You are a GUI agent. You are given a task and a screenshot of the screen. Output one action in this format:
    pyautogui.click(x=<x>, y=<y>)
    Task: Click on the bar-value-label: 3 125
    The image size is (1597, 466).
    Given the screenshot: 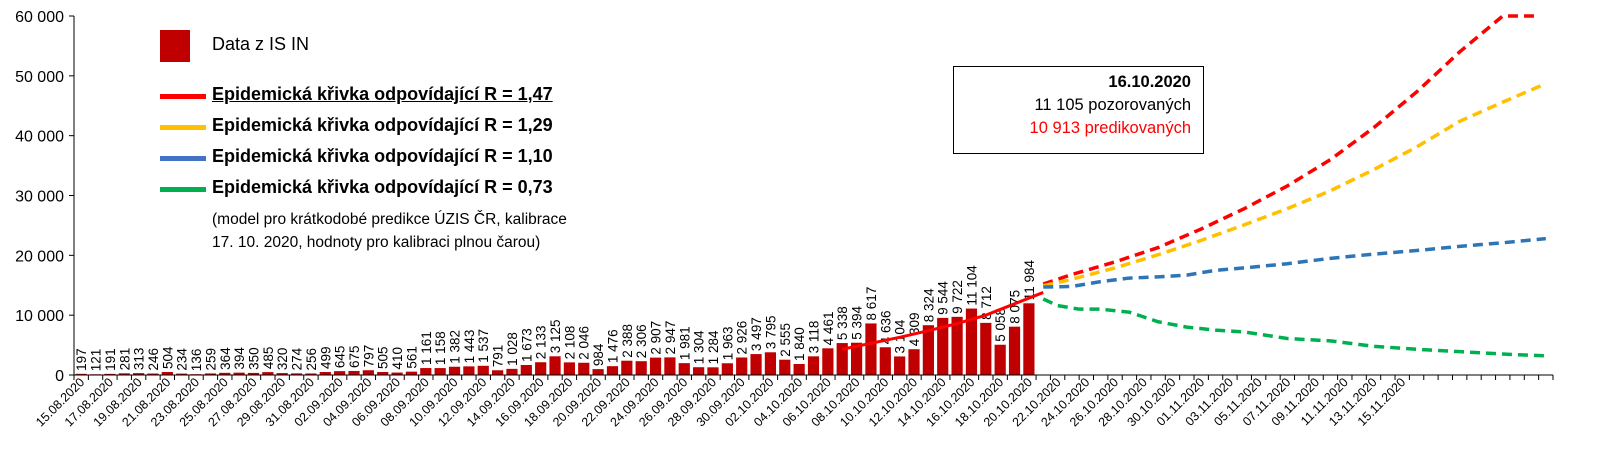 What is the action you would take?
    pyautogui.click(x=555, y=337)
    